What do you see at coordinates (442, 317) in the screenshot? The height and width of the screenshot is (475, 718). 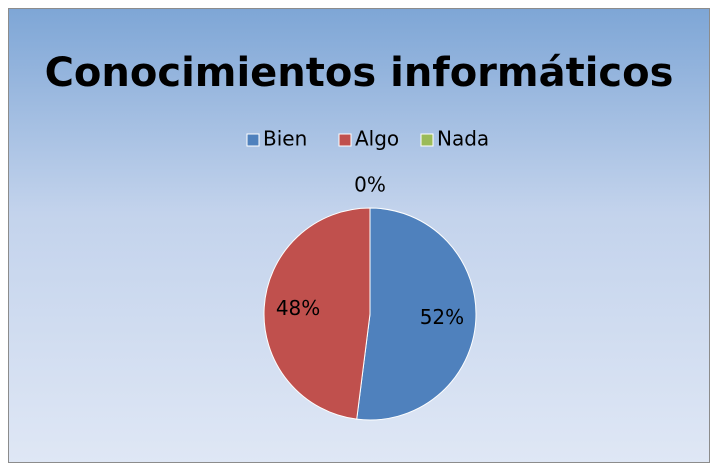 I see `data-label: 52%` at bounding box center [442, 317].